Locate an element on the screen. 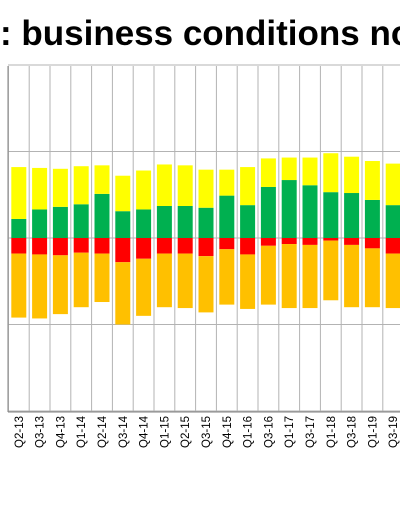 Image resolution: width=400 pixels, height=516 pixels. x-tick-label: Q2-15 is located at coordinates (186, 432).